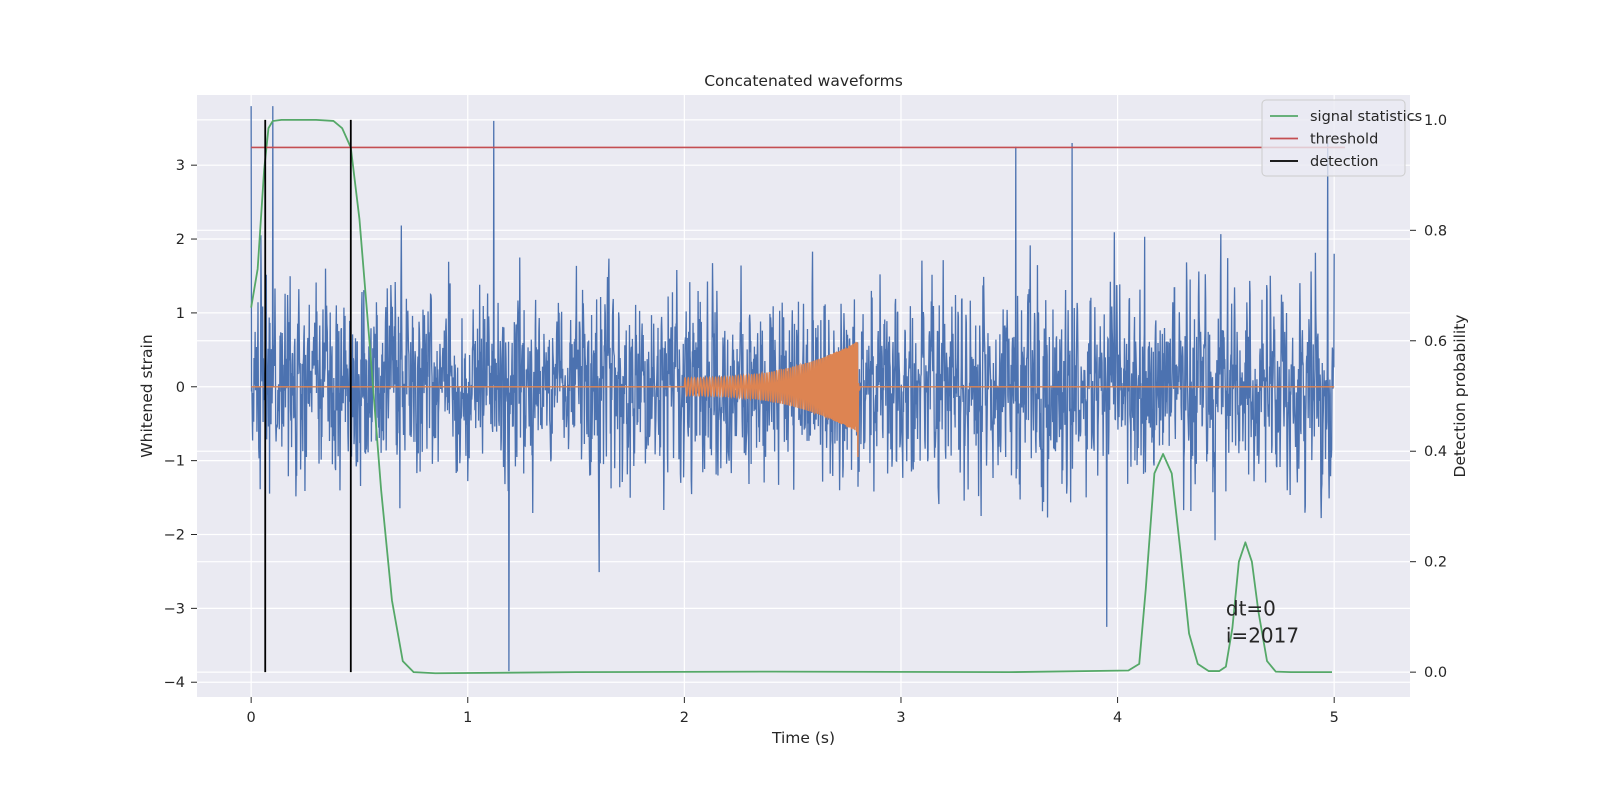  What do you see at coordinates (251, 718) in the screenshot?
I see `x-tick-label: 0` at bounding box center [251, 718].